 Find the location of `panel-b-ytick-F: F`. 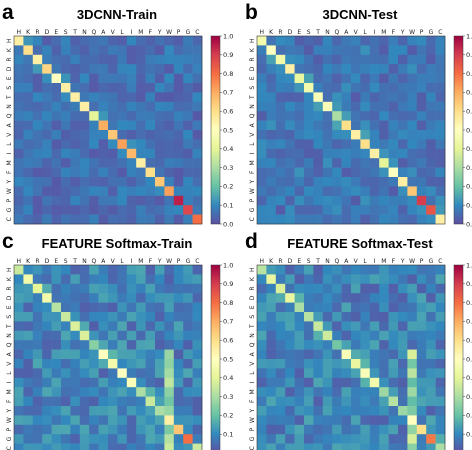

panel-b-ytick-F: F is located at coordinates (252, 172).